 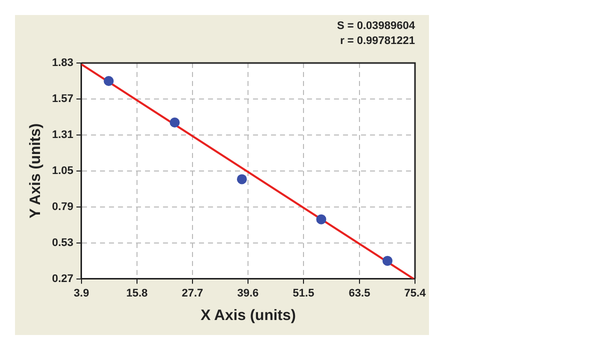 I want to click on y-tick-label: 1.31, so click(x=63, y=134).